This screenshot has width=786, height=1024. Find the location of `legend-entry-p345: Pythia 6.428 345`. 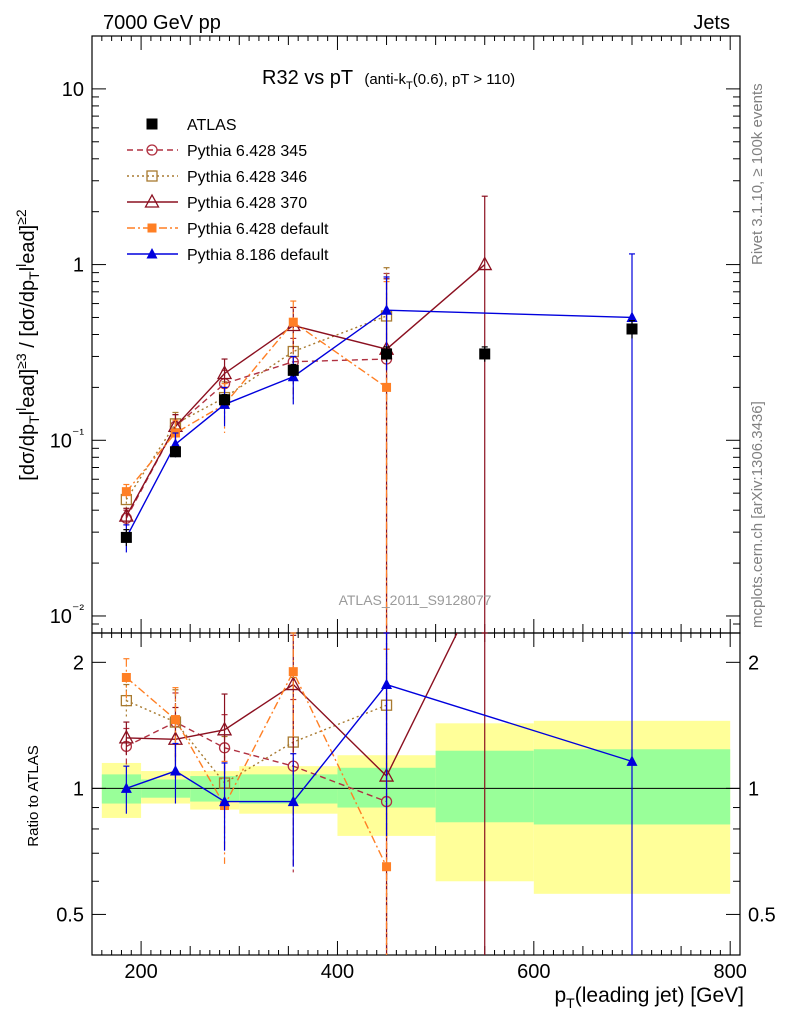

legend-entry-p345: Pythia 6.428 345 is located at coordinates (217, 151).